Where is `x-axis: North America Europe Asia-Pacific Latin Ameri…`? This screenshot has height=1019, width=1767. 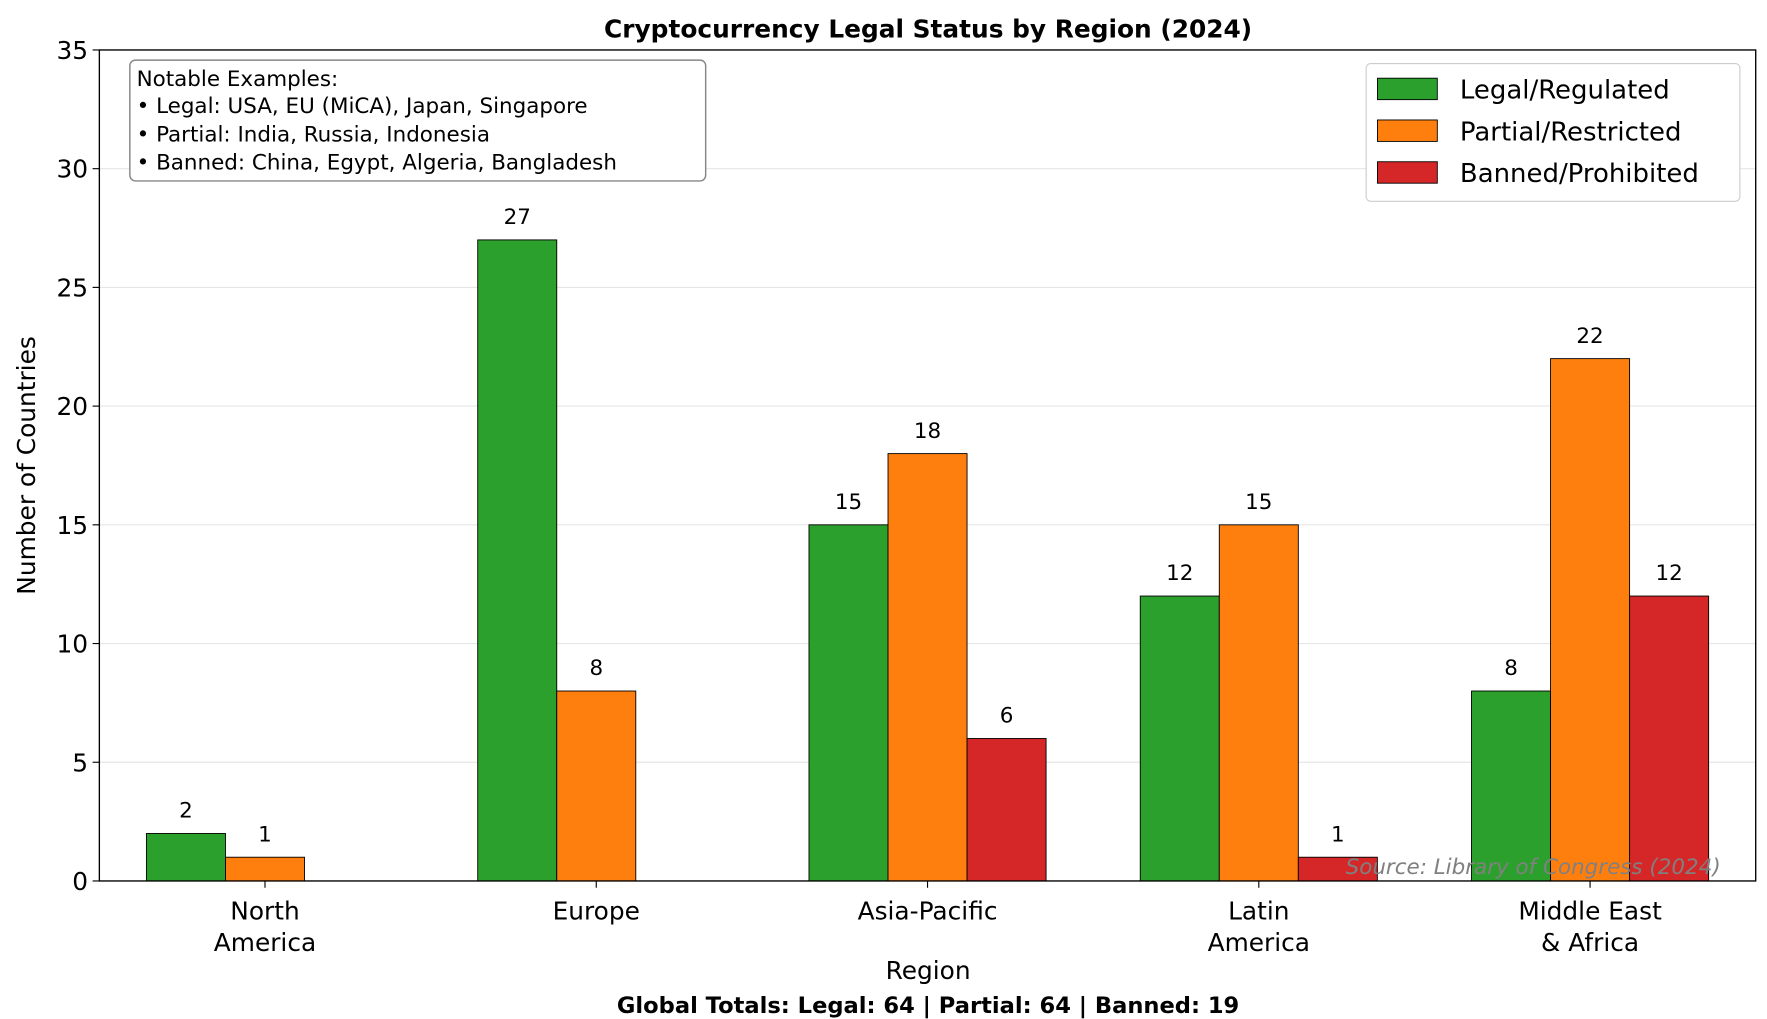 x-axis: North America Europe Asia-Pacific Latin Ameri… is located at coordinates (938, 918).